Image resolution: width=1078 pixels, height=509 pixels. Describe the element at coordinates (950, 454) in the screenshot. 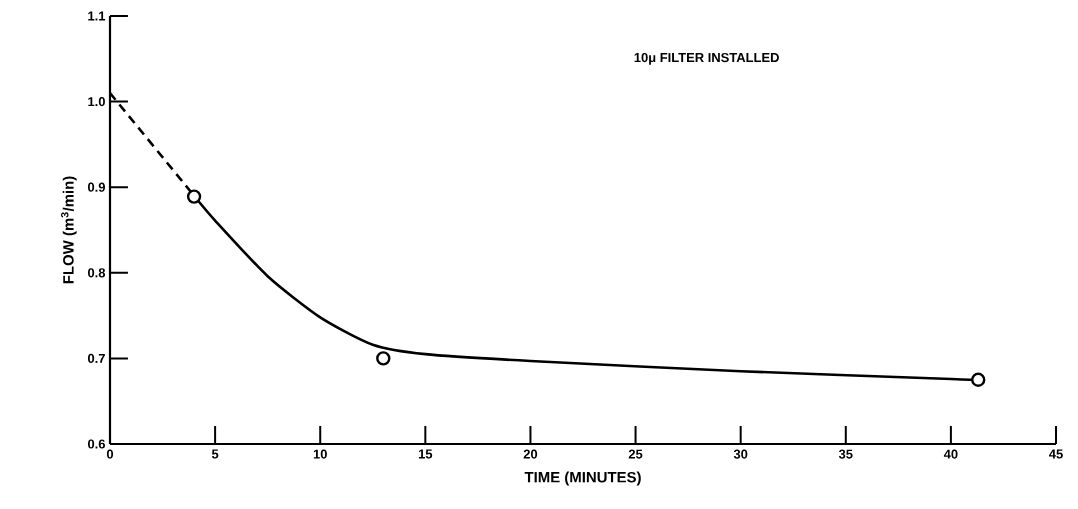

I see `x-tick-label: 40` at that location.